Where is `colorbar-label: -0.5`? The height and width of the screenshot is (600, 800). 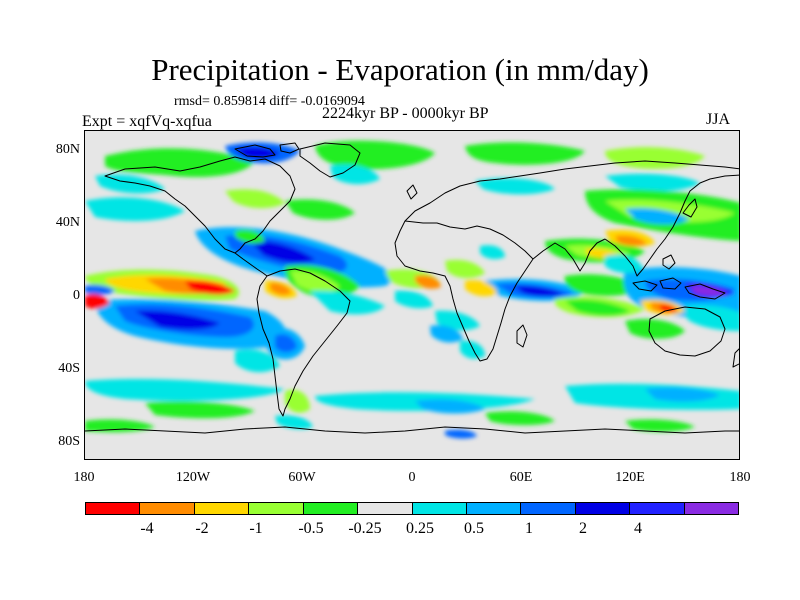
colorbar-label: -0.5 is located at coordinates (311, 528).